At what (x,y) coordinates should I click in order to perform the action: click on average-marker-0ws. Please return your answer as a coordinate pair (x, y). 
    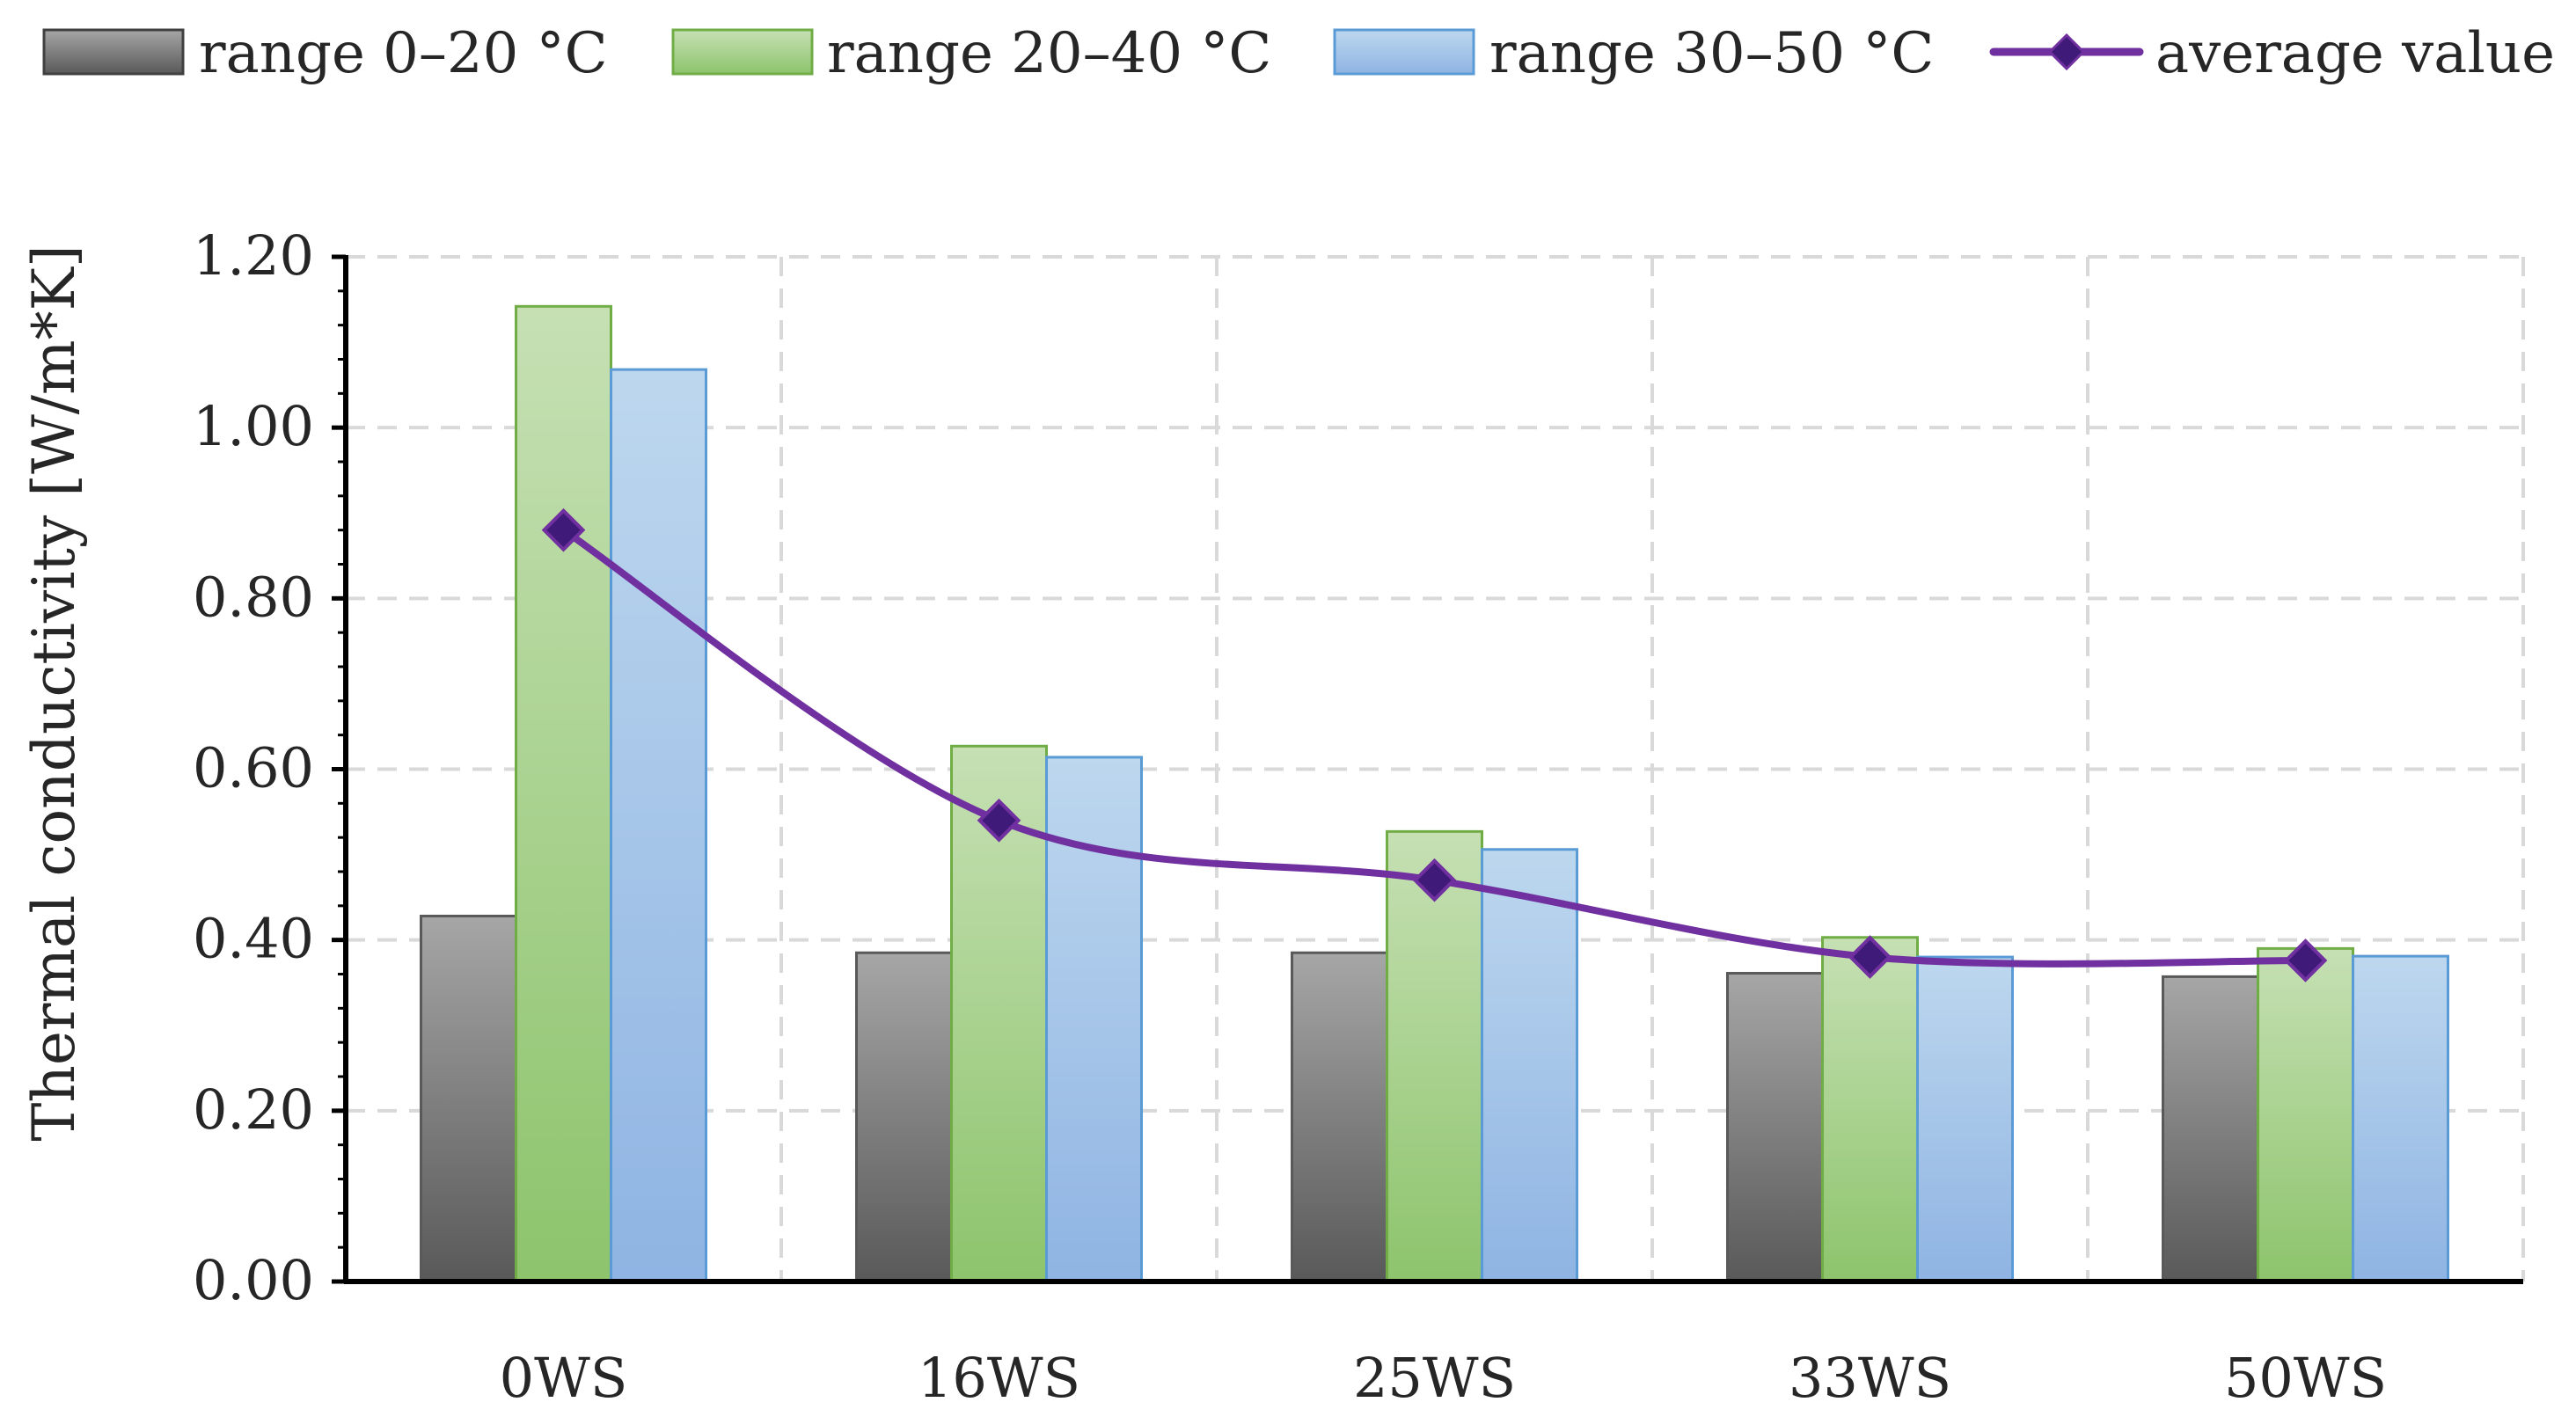
    Looking at the image, I should click on (563, 530).